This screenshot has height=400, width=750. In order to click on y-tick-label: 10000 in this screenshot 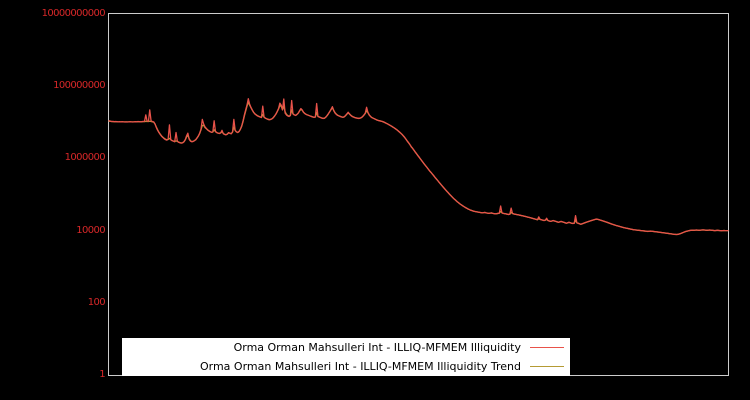, I will do `click(90, 230)`.